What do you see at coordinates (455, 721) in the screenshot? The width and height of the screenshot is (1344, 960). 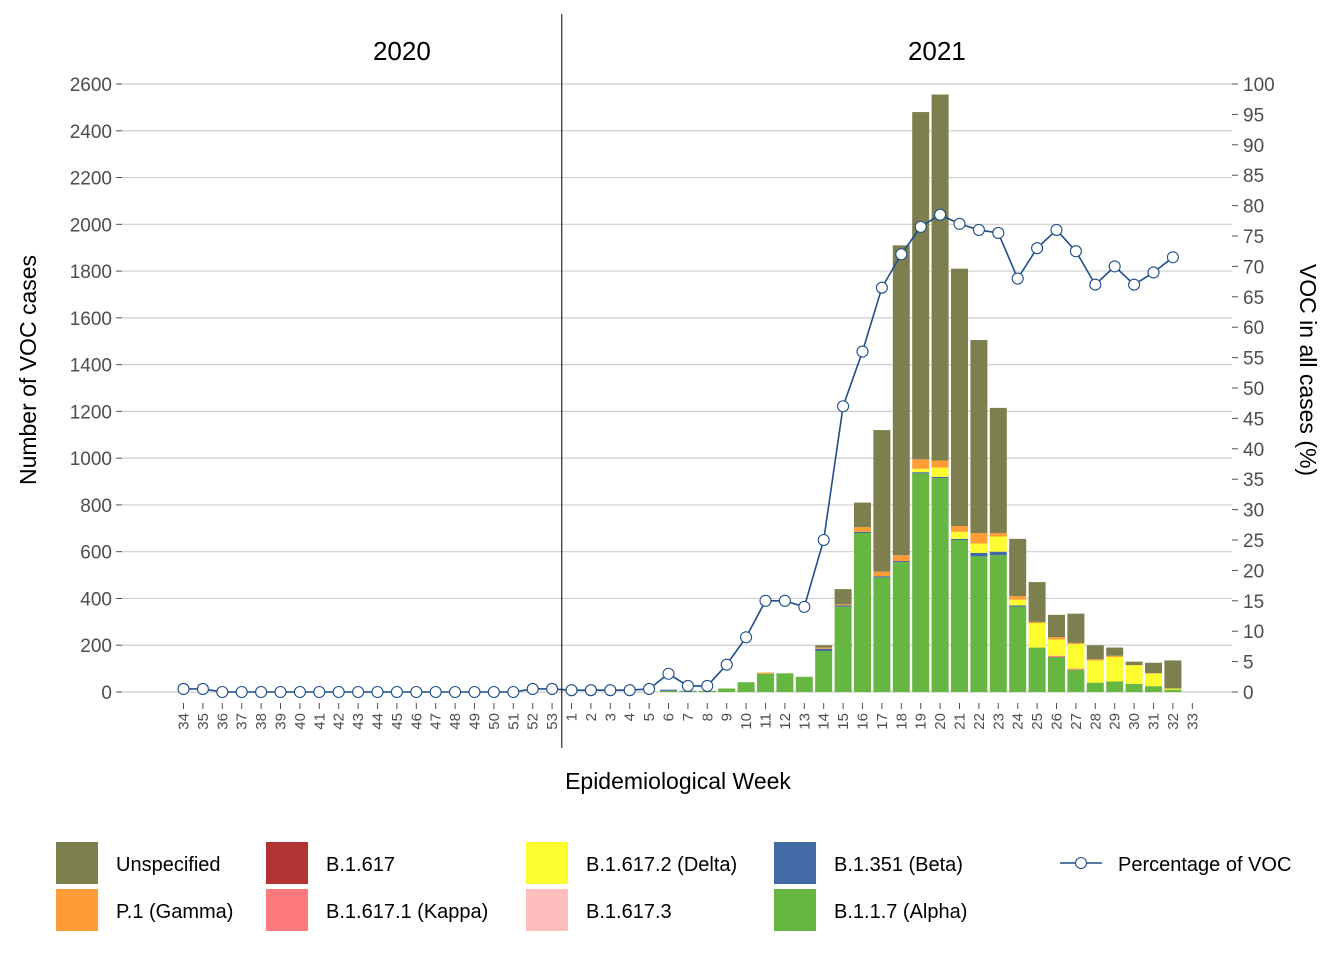 I see `x-tick-label: 48` at bounding box center [455, 721].